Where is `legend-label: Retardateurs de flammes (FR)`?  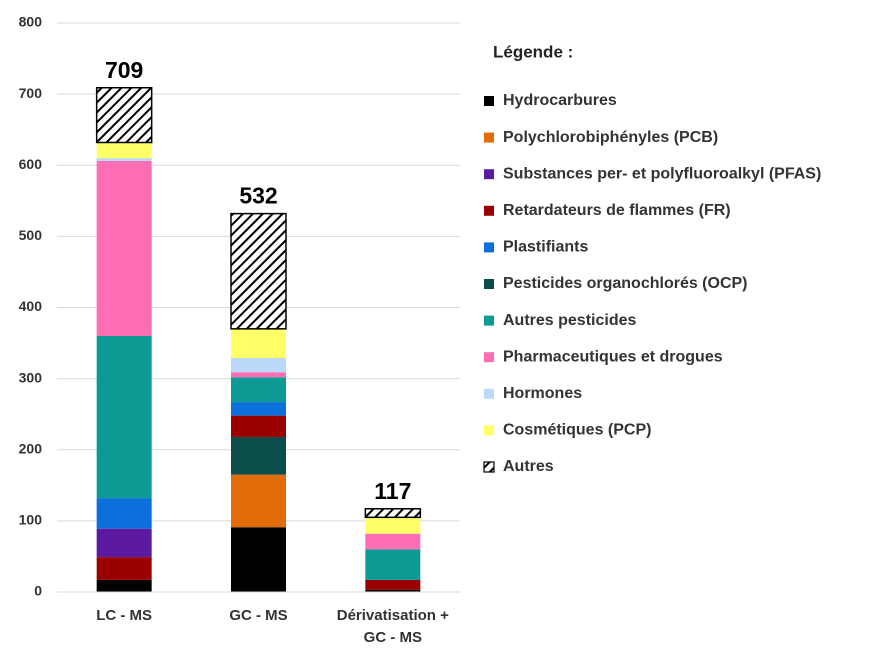
legend-label: Retardateurs de flammes (FR) is located at coordinates (617, 210).